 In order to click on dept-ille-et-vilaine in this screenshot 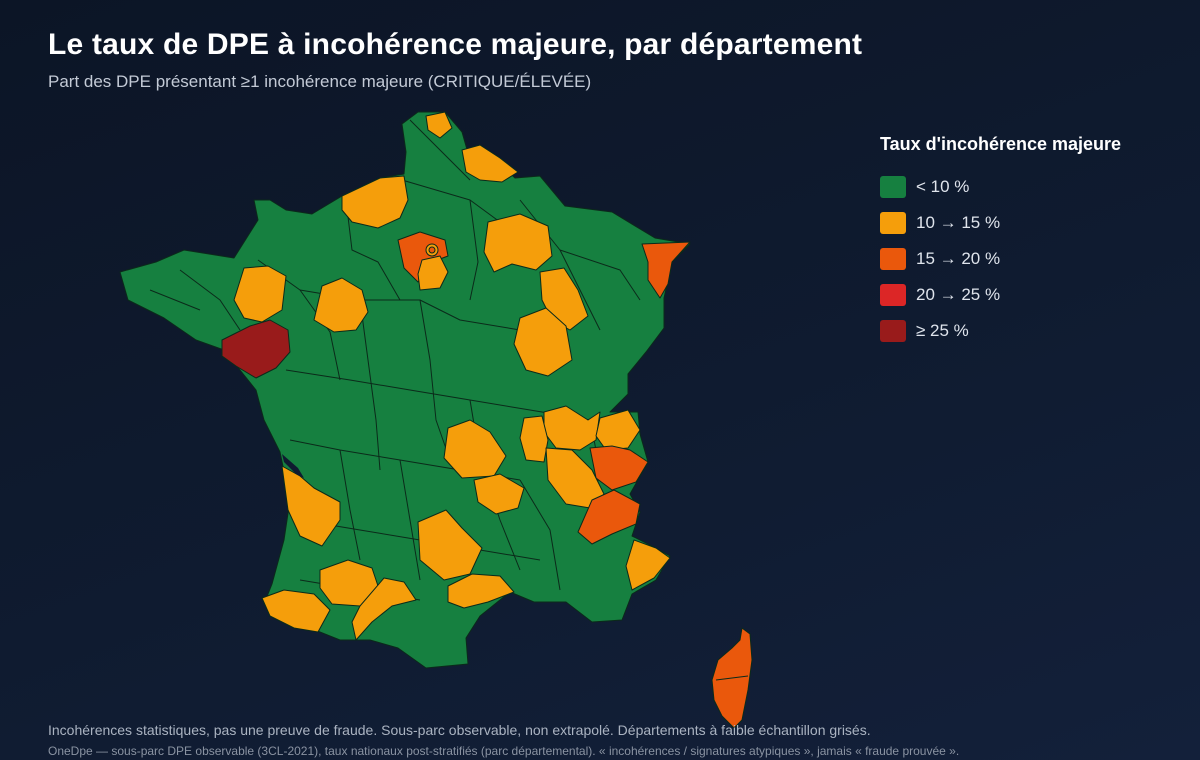, I will do `click(260, 294)`.